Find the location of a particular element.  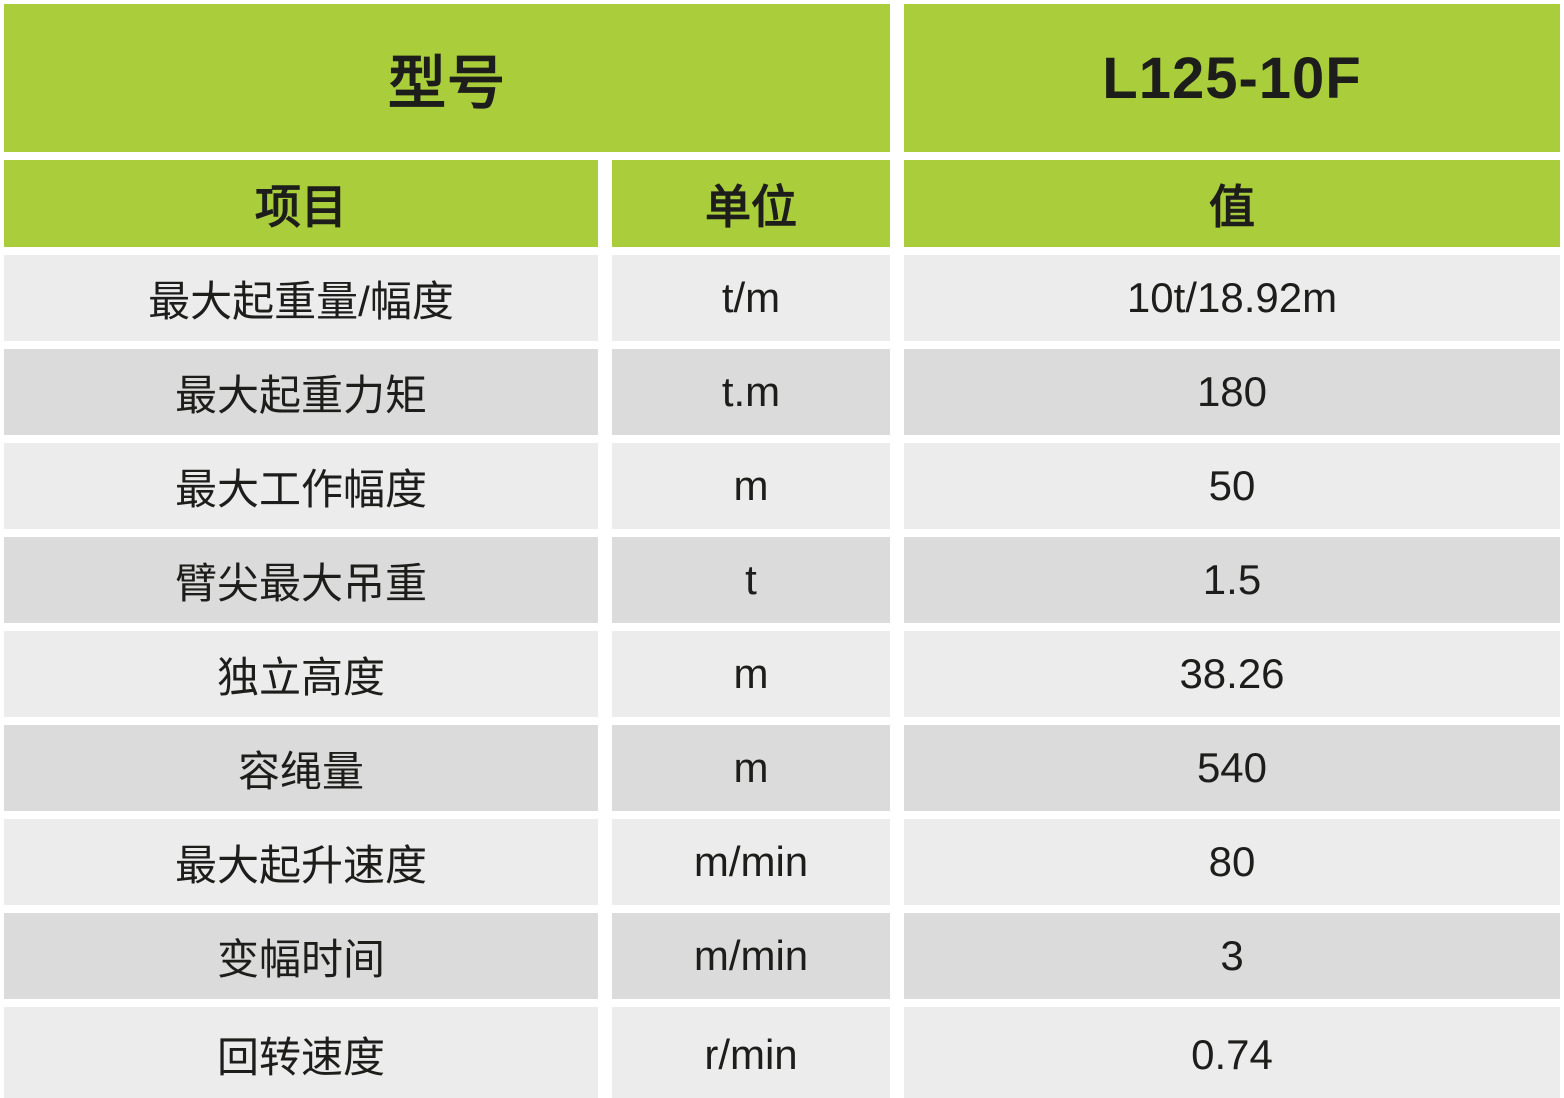

spec-row-value-cell: 0.74 is located at coordinates (1232, 1052).